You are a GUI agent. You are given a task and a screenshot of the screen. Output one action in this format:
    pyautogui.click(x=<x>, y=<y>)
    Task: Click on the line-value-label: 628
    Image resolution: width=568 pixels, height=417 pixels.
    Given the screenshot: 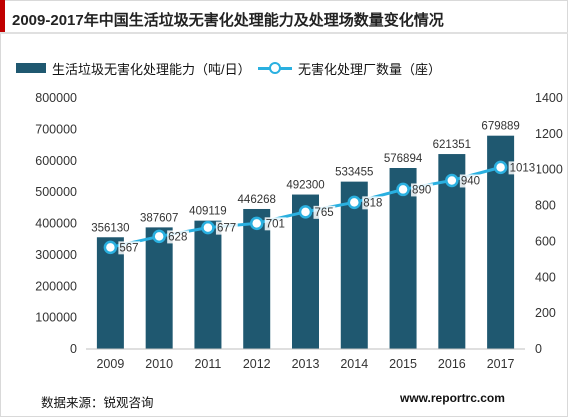 What is the action you would take?
    pyautogui.click(x=177, y=237)
    